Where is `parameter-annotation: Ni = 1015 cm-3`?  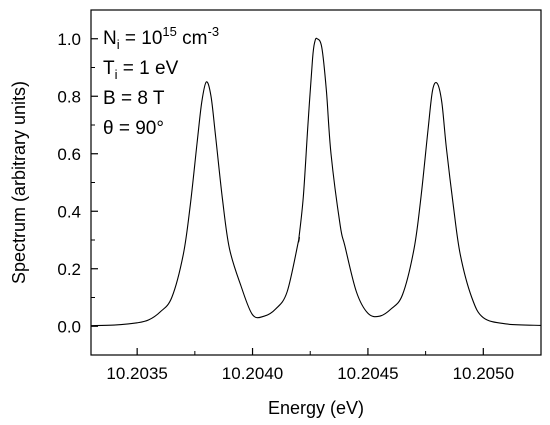 parameter-annotation: Ni = 1015 cm-3 is located at coordinates (161, 38).